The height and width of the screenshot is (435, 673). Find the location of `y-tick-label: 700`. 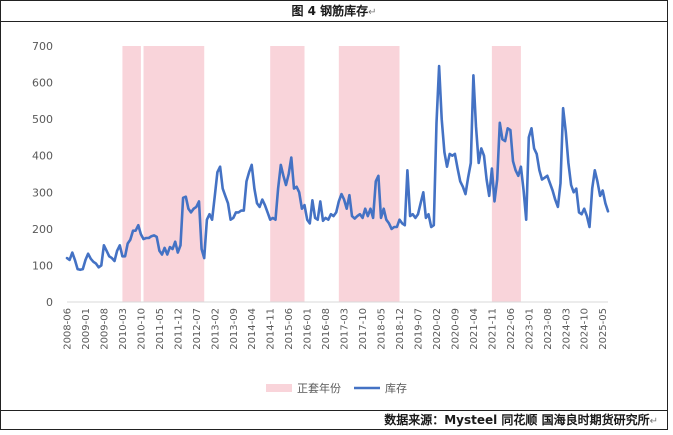

y-tick-label: 700 is located at coordinates (42, 46).